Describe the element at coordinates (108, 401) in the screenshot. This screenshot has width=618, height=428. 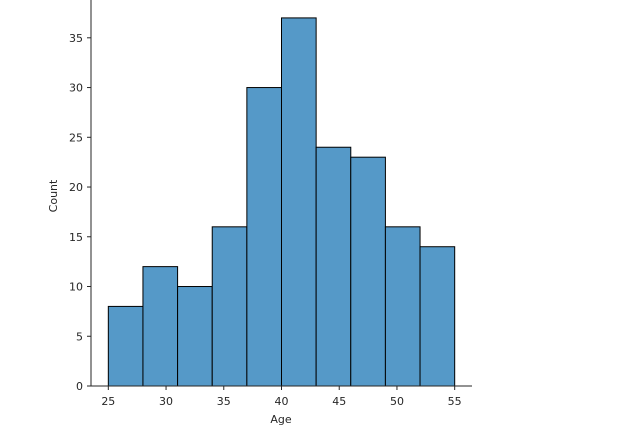
I see `x-tick-label: 25` at that location.